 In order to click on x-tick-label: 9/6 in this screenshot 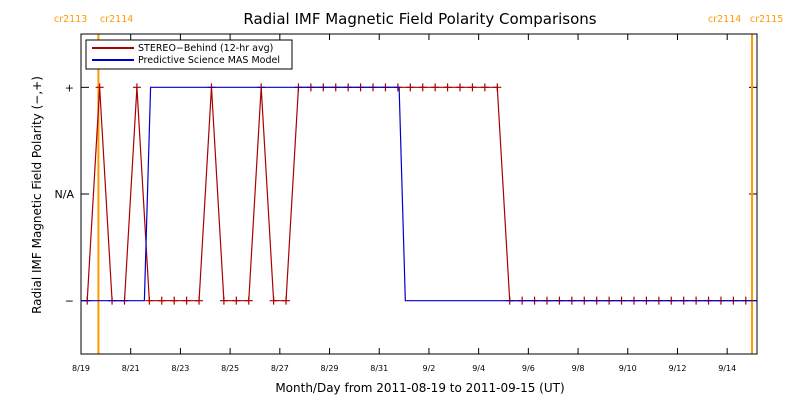, I will do `click(528, 368)`.